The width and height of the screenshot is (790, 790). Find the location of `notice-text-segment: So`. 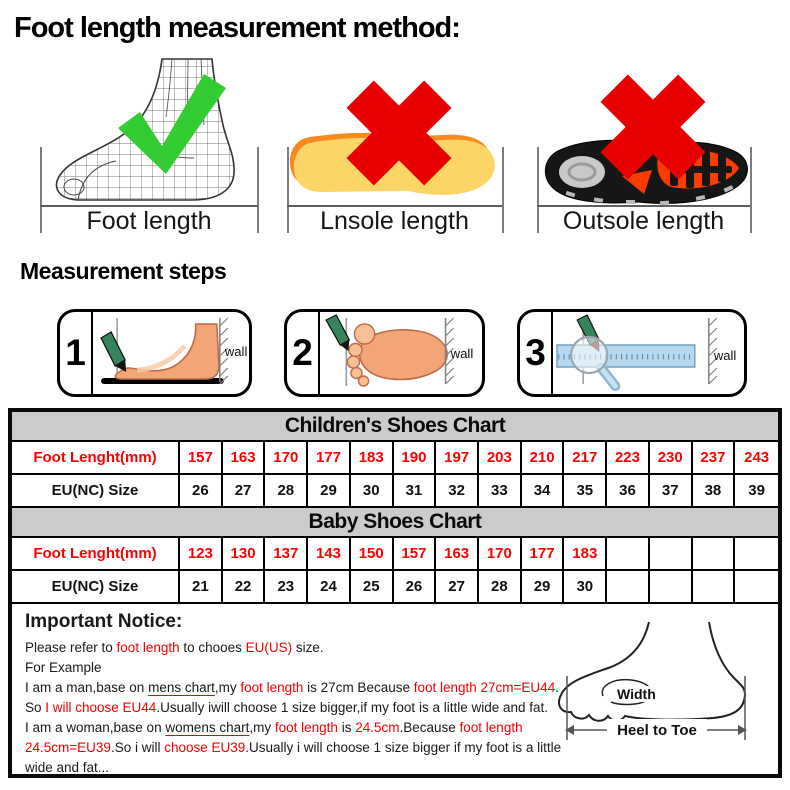

notice-text-segment: So is located at coordinates (35, 707).